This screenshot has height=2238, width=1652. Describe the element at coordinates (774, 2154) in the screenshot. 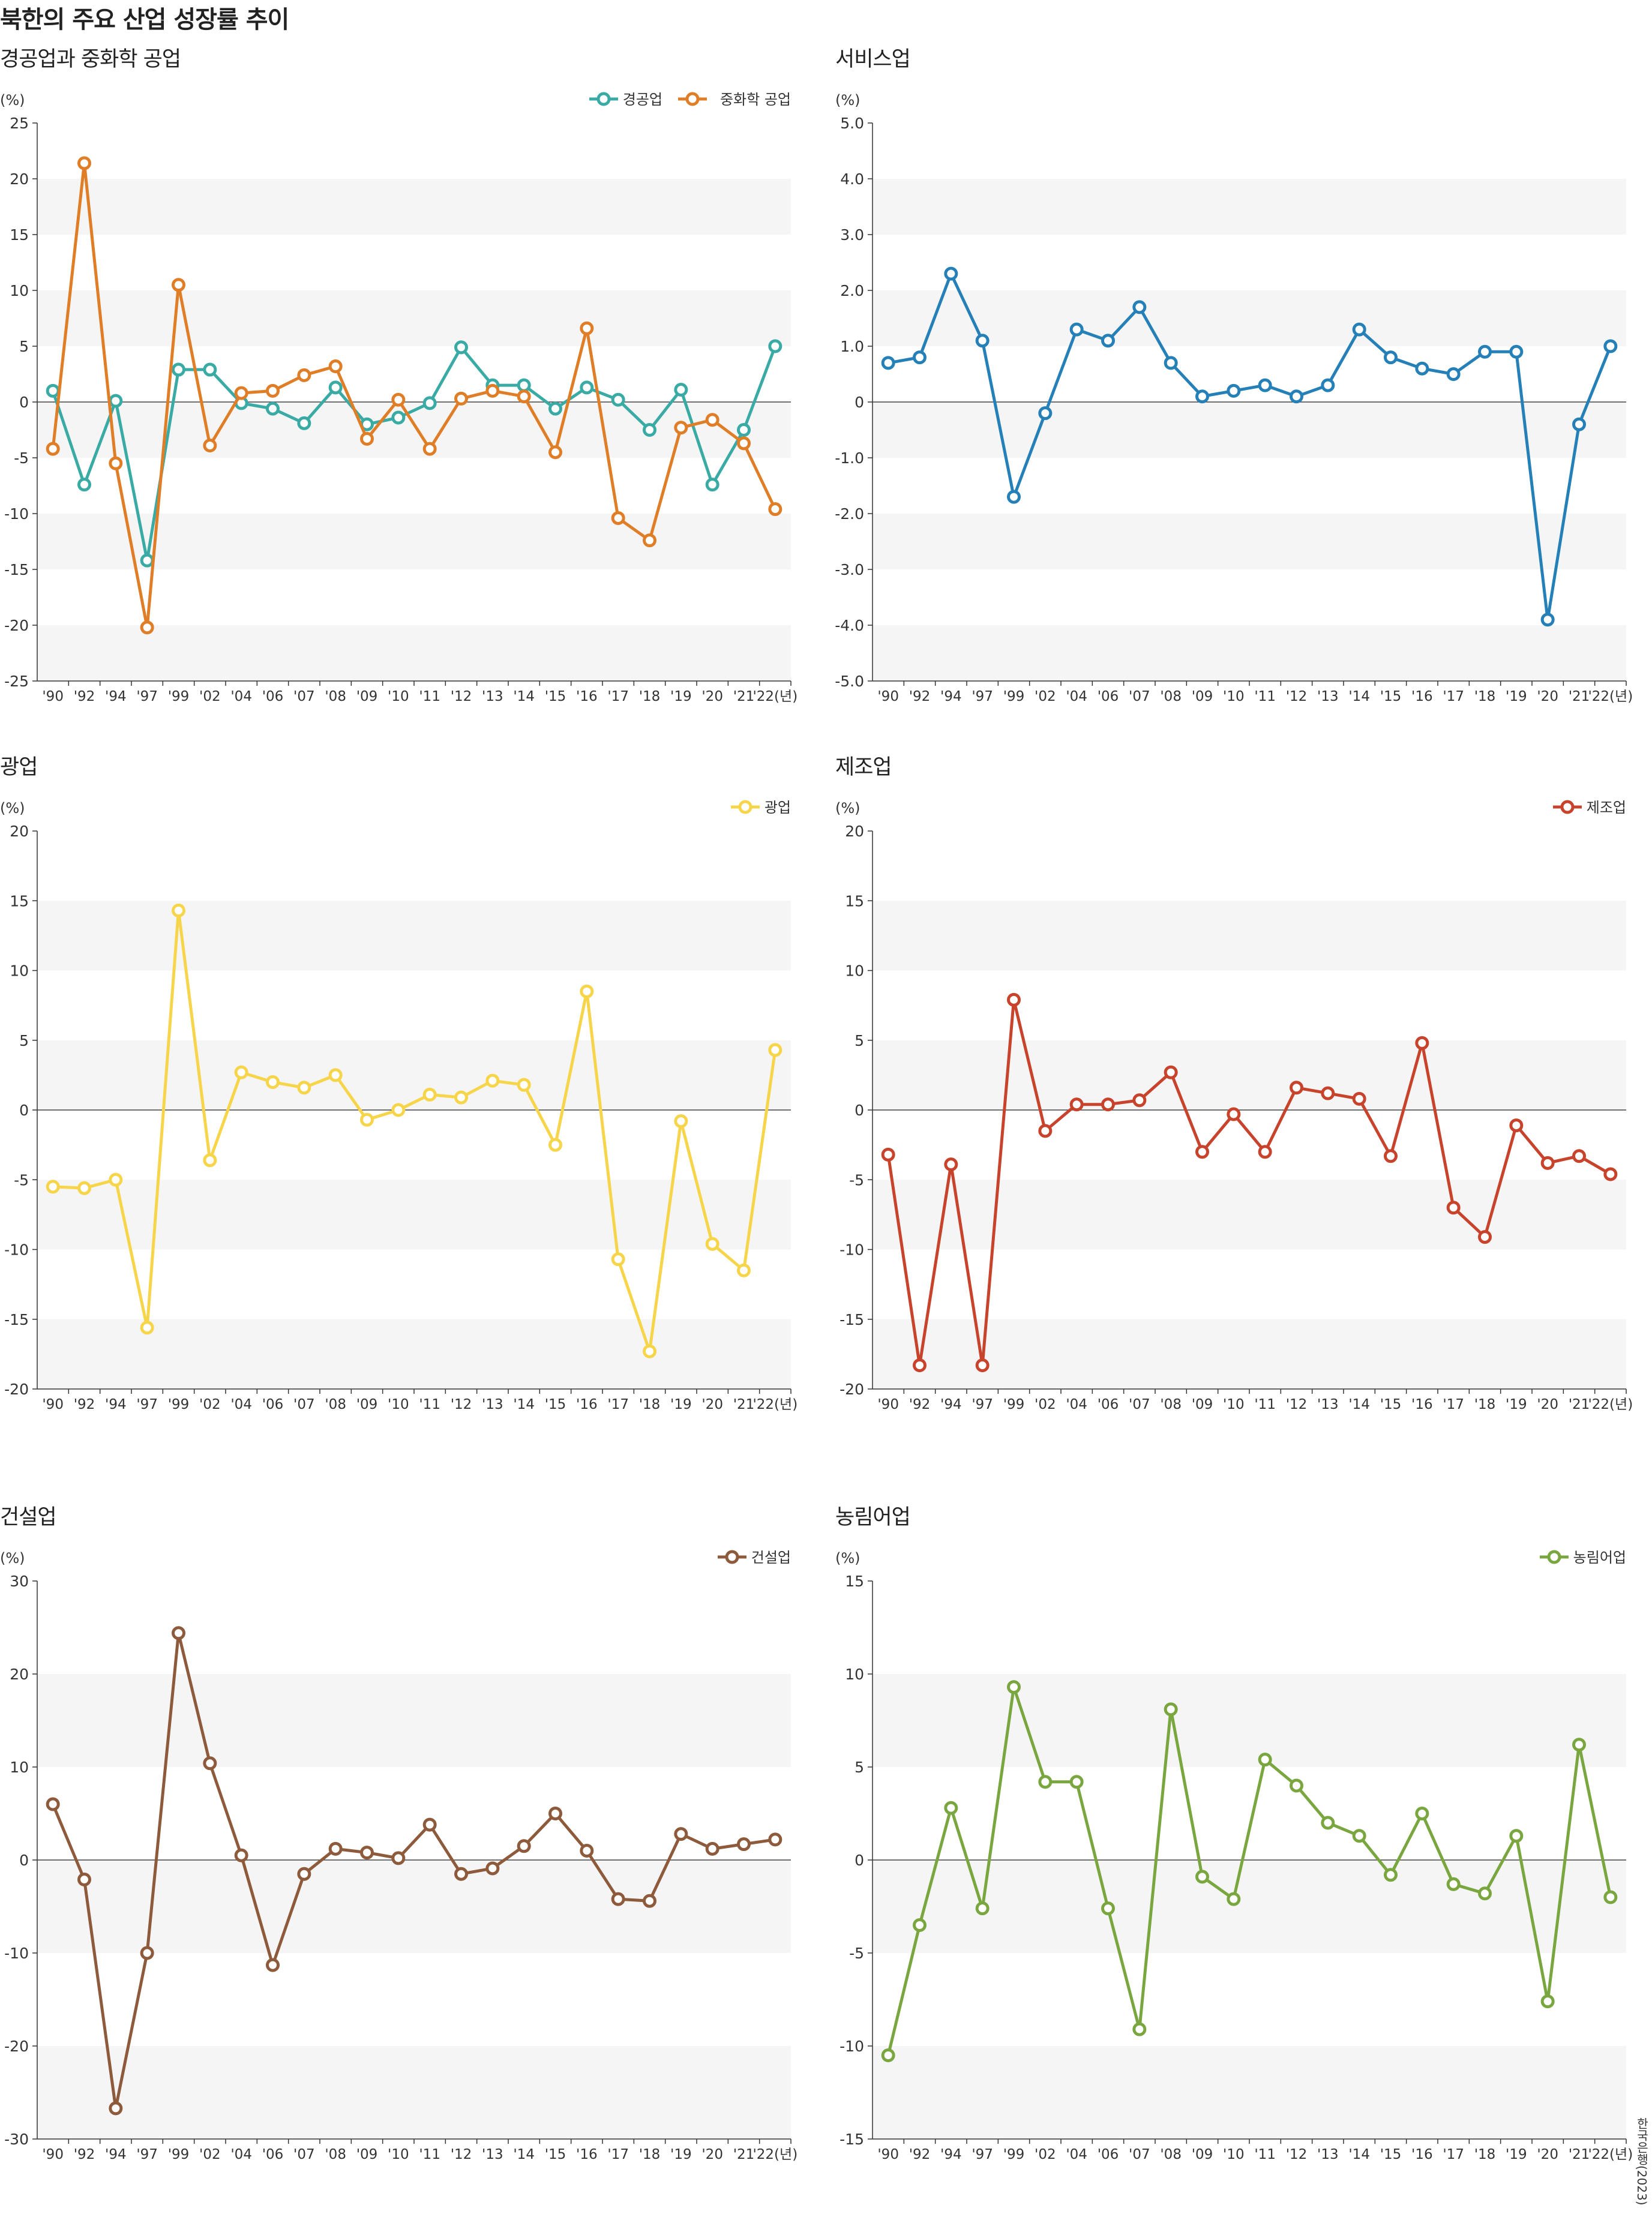

I see `x-tick-label: '22(년)` at that location.